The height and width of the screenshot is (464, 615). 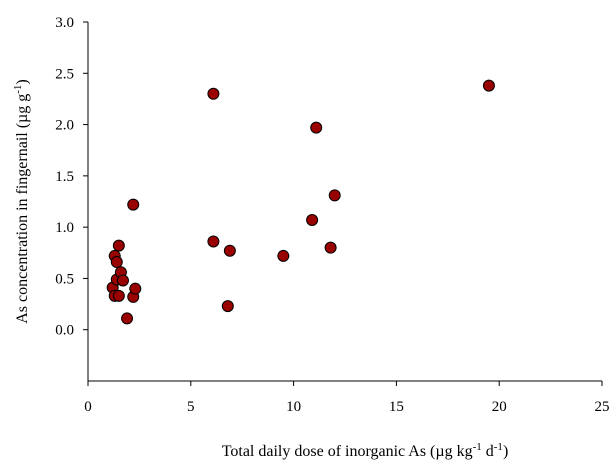 What do you see at coordinates (64, 74) in the screenshot?
I see `y-tick-label: 2.5` at bounding box center [64, 74].